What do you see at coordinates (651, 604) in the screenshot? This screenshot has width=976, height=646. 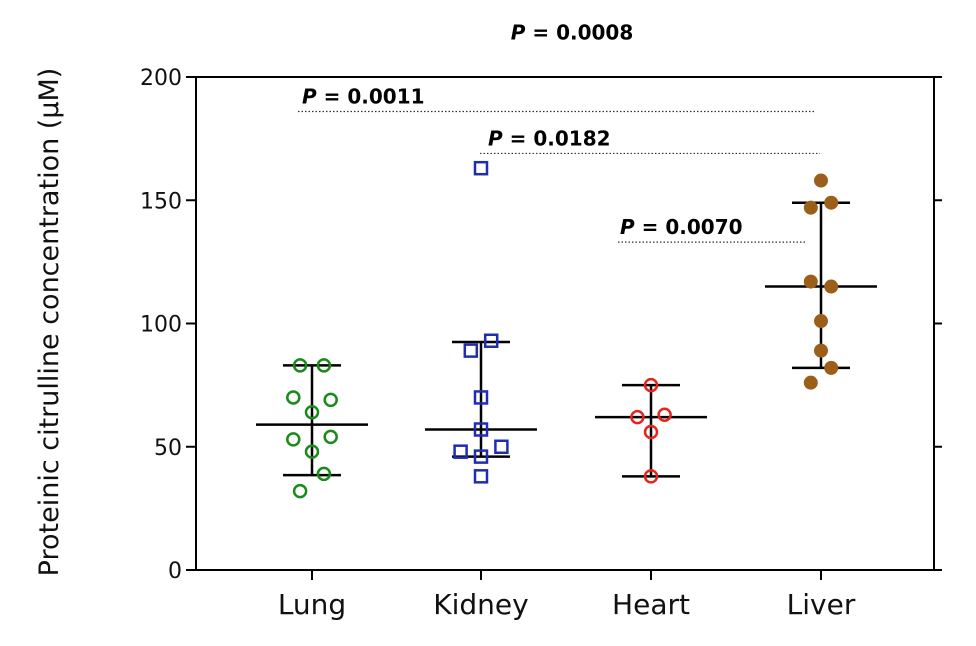 I see `x-category-label-heart: Heart` at bounding box center [651, 604].